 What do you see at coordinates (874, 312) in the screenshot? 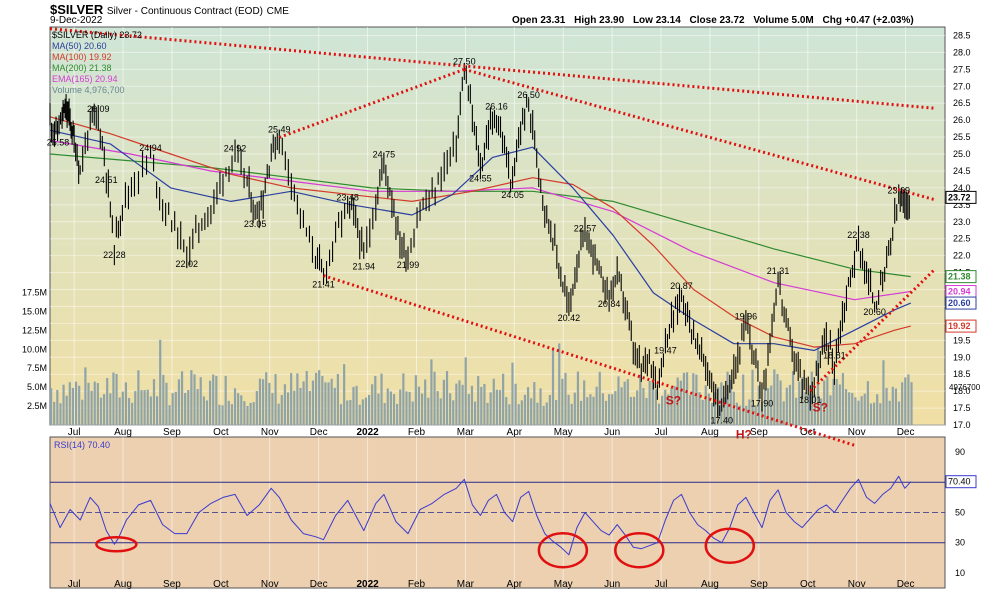
I see `price-label: 20.60` at bounding box center [874, 312].